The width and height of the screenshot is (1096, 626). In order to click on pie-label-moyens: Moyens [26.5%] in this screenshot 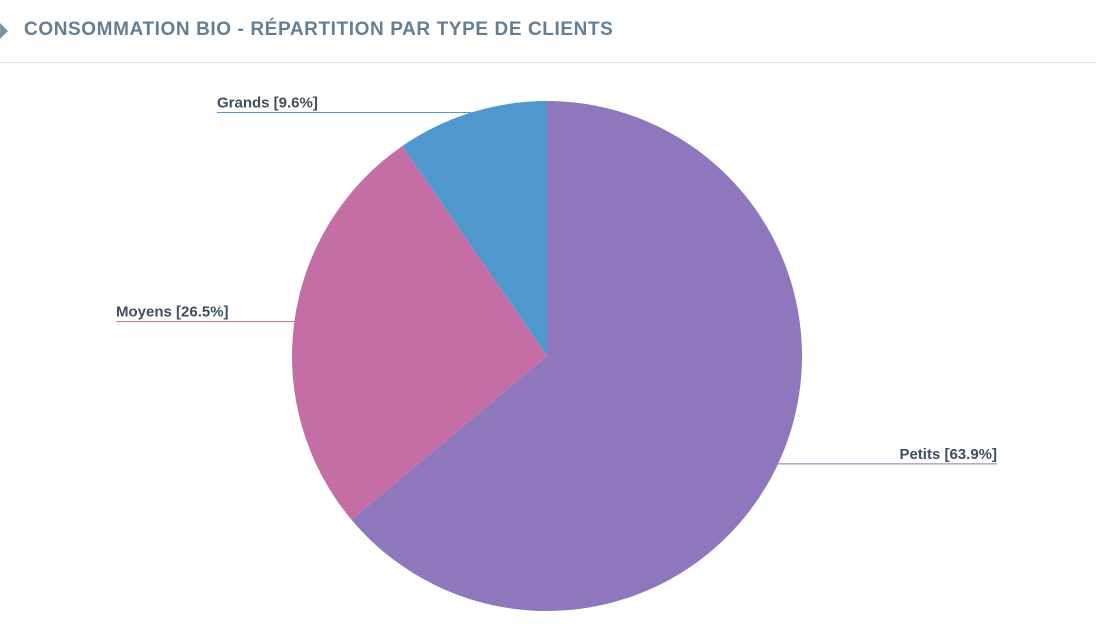, I will do `click(172, 312)`.